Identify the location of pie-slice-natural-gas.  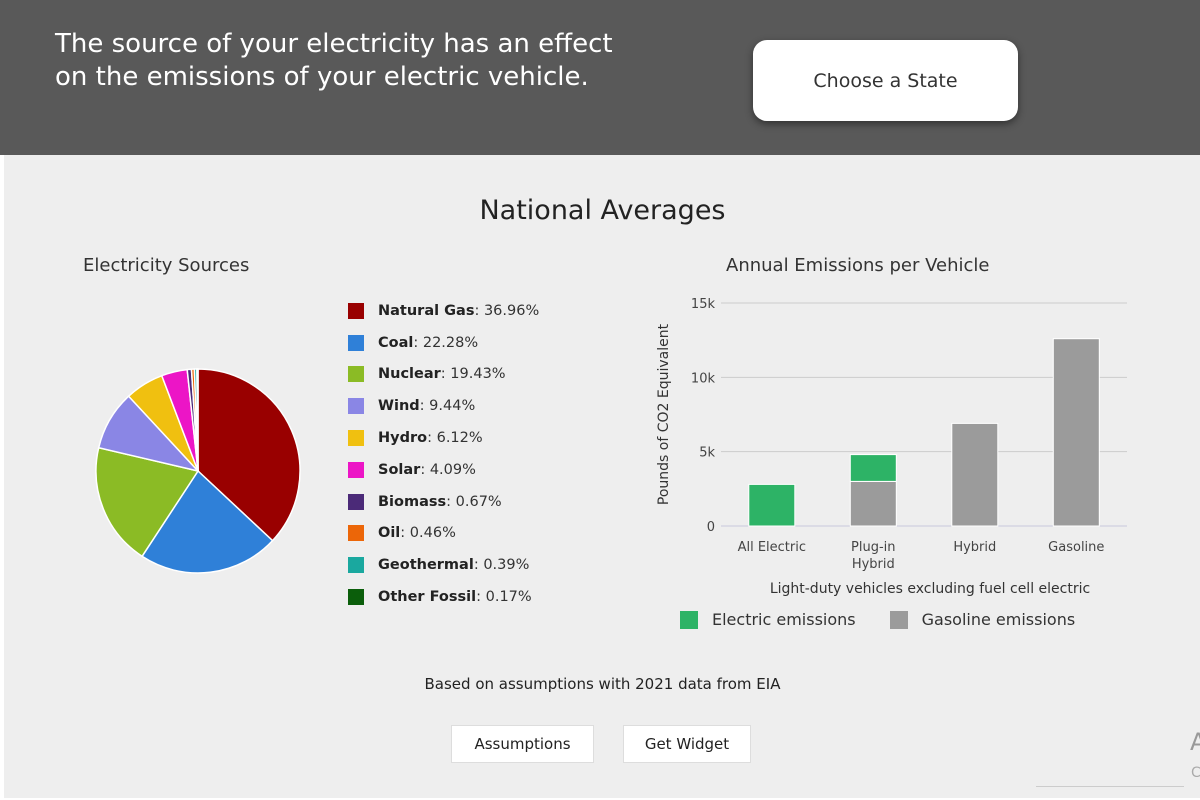
(249, 455).